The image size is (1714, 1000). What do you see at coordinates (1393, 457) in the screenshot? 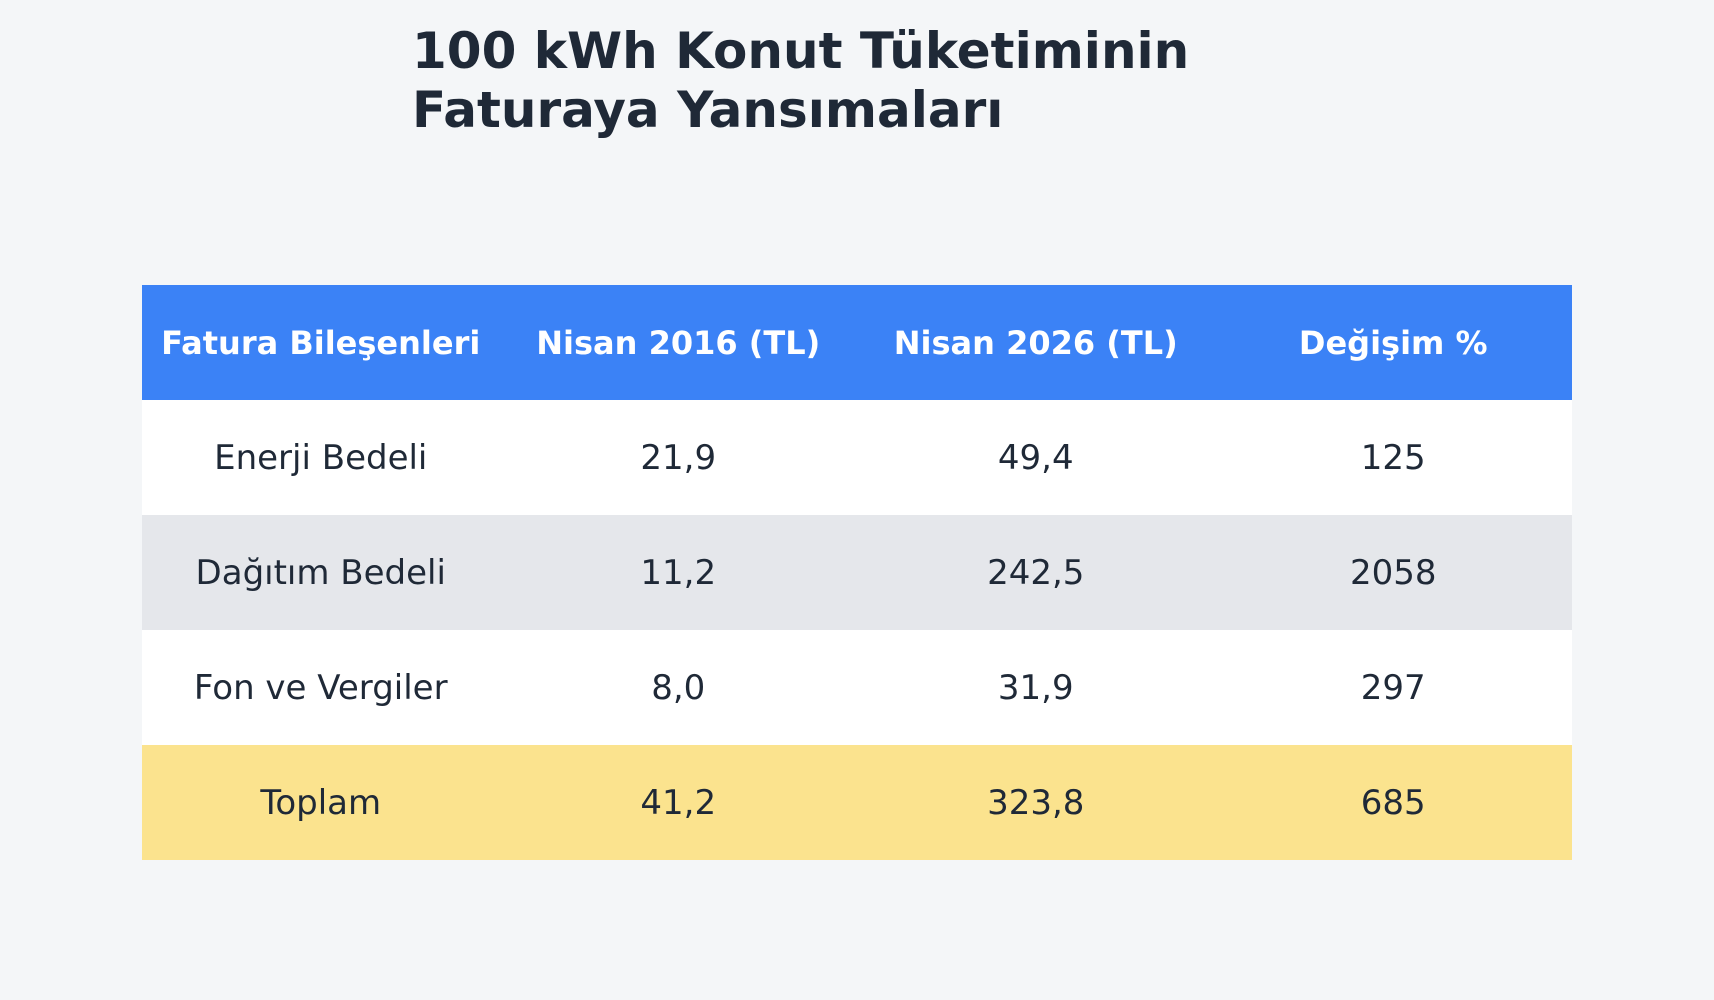
I see `table-cell: 125` at bounding box center [1393, 457].